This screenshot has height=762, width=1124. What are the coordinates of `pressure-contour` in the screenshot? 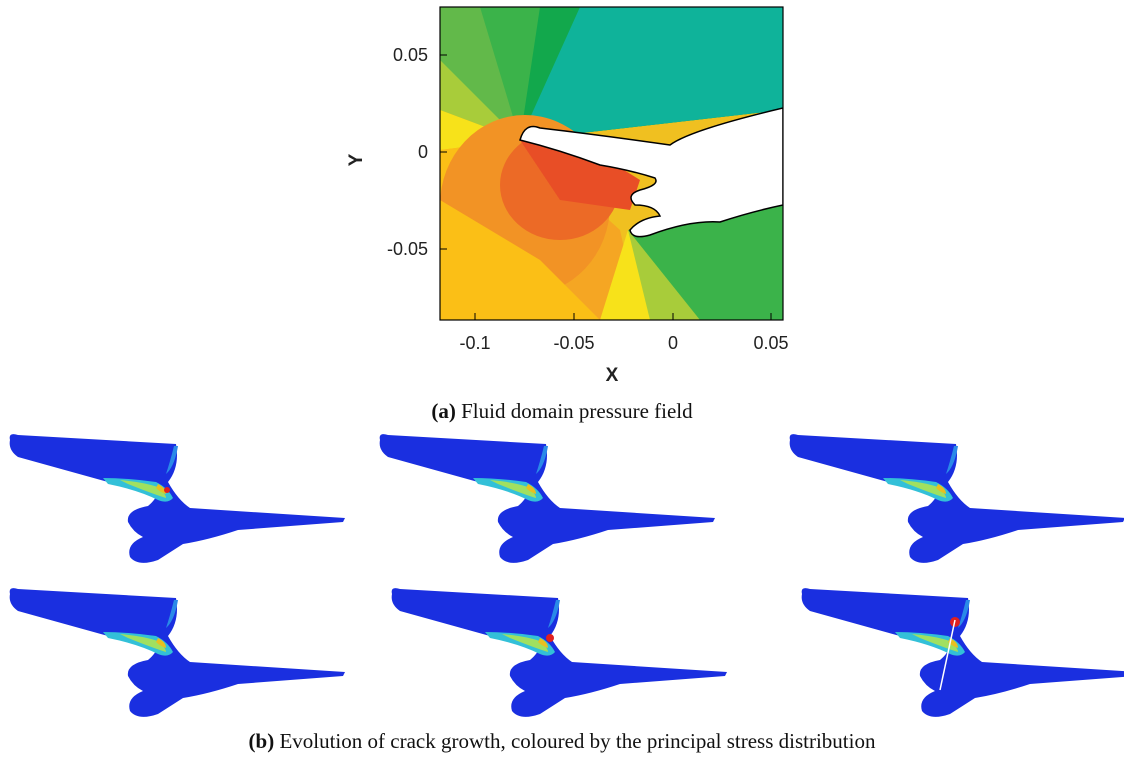 It's located at (611, 163).